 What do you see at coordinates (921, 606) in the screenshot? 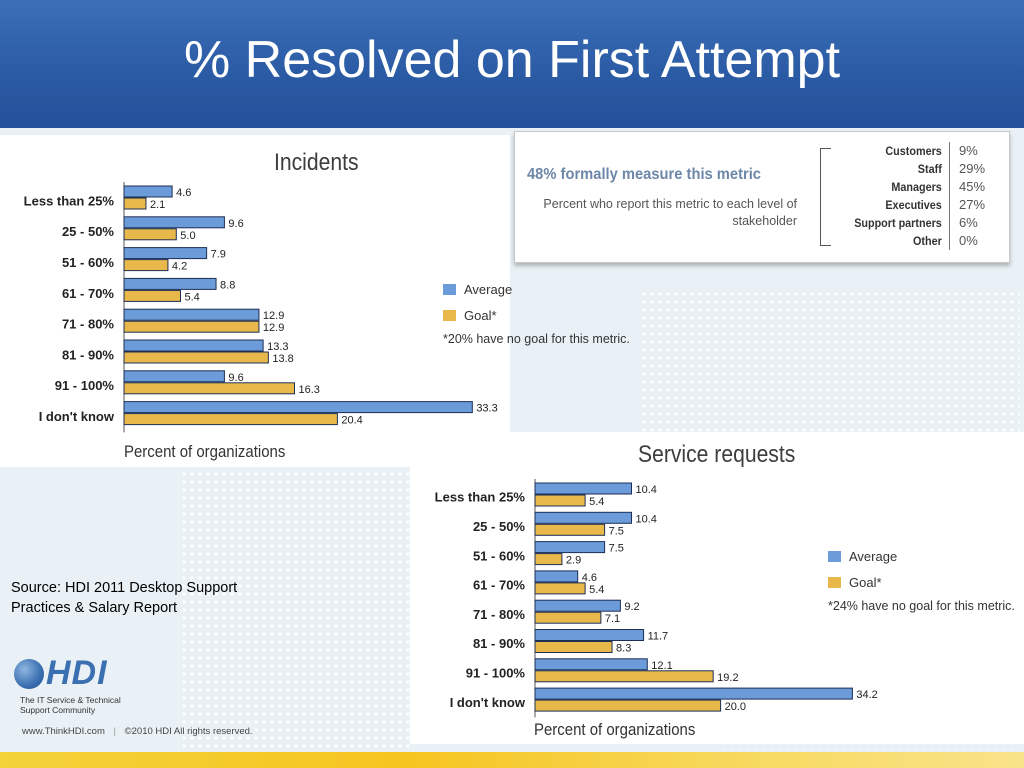
I see `service-requests-goal-note: *24% have no goal for this metric.` at bounding box center [921, 606].